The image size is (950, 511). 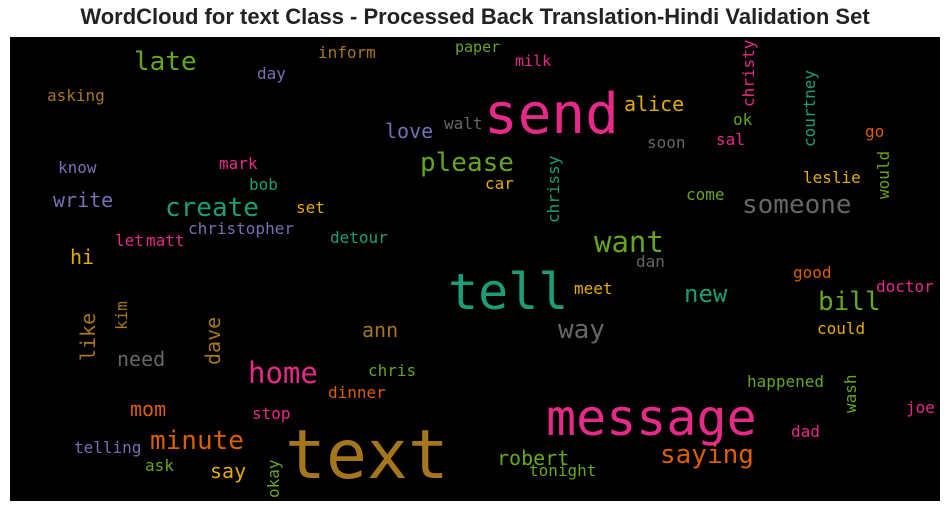 What do you see at coordinates (654, 104) in the screenshot?
I see `word-alice: alice` at bounding box center [654, 104].